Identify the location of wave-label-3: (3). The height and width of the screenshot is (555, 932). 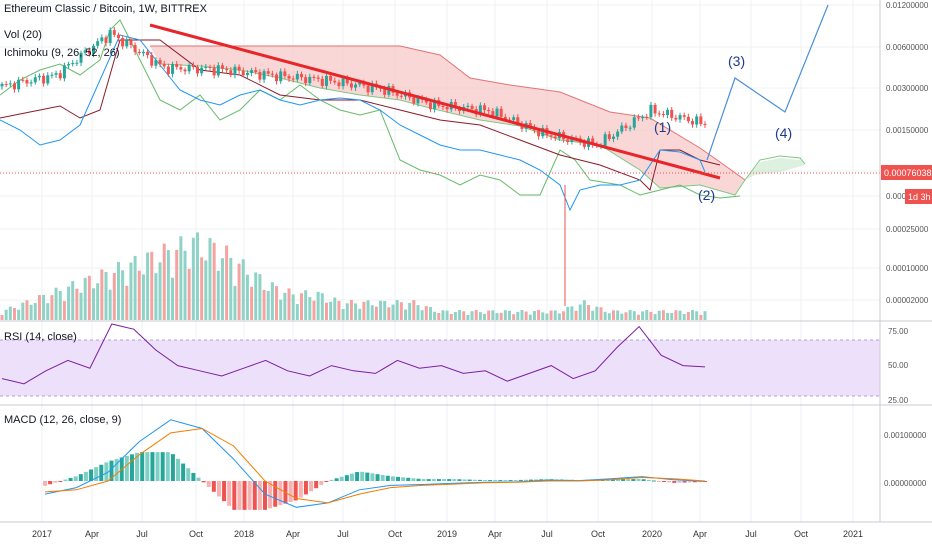
(736, 61).